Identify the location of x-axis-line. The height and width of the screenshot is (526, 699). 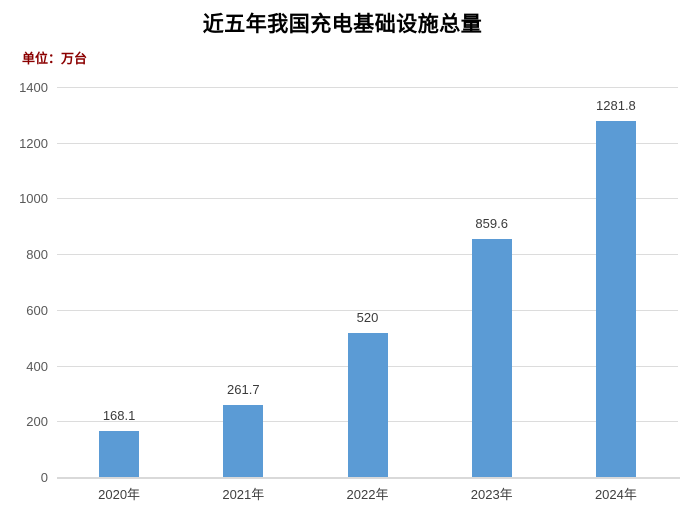
(368, 478).